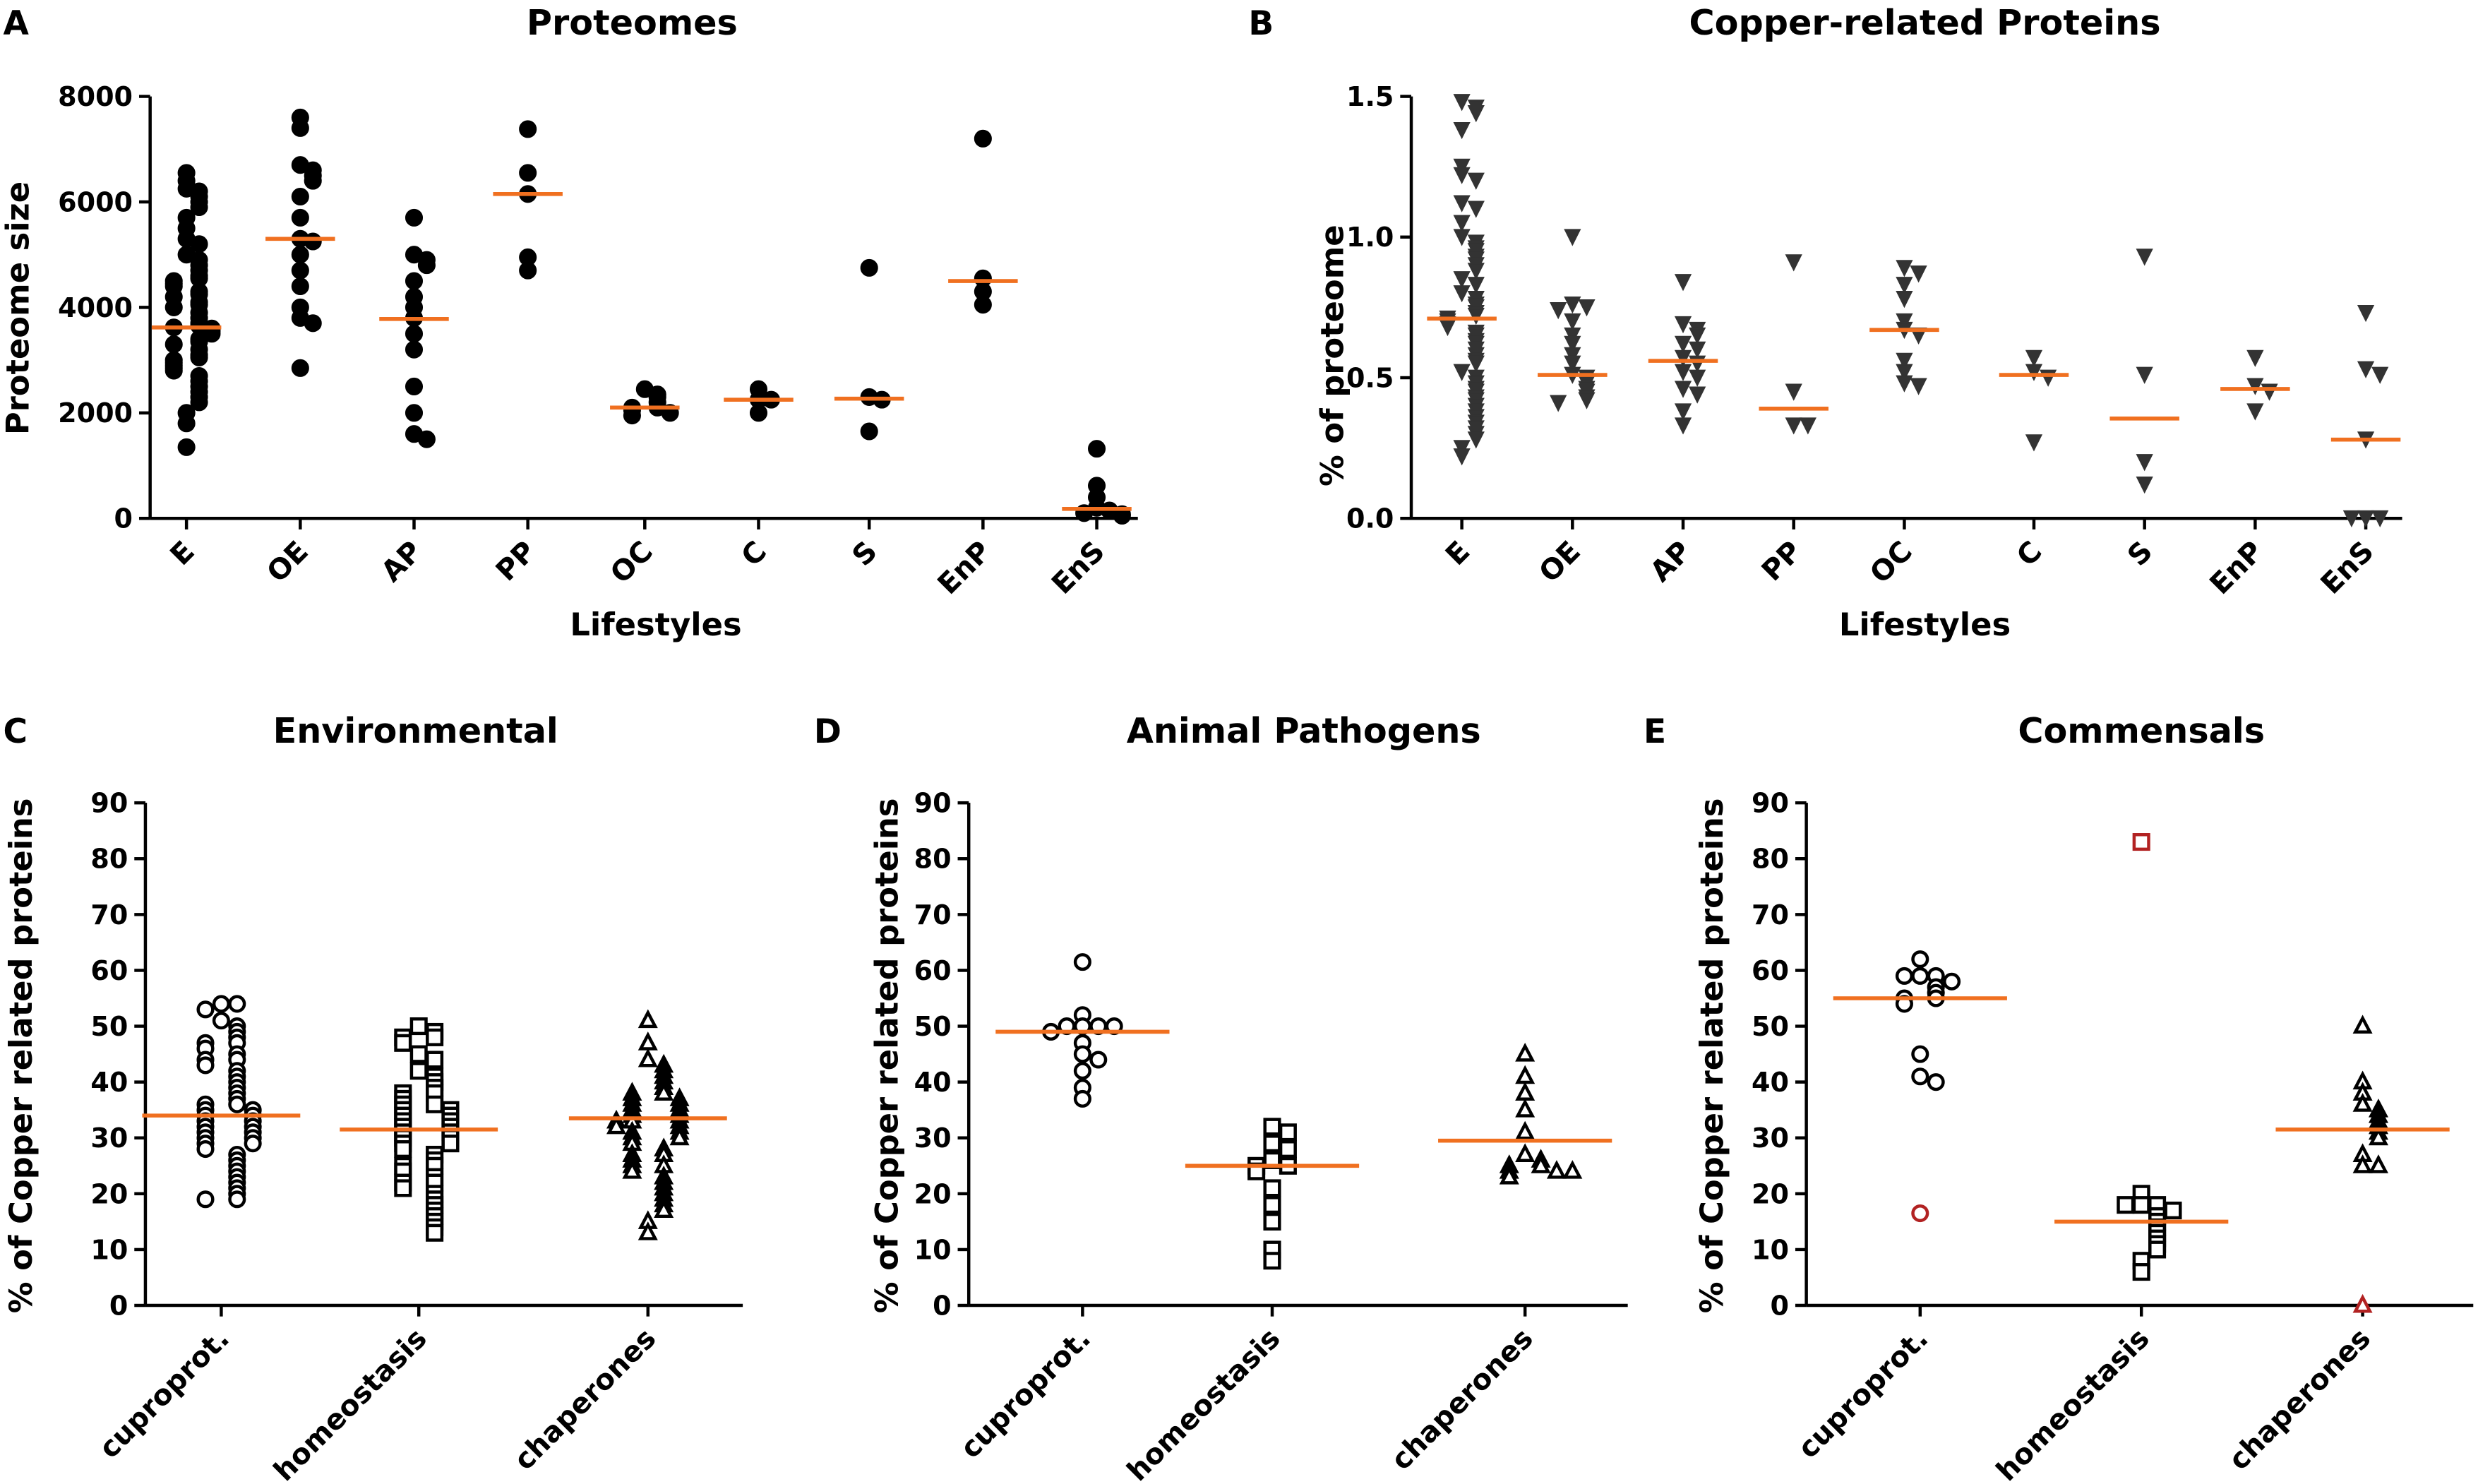 This screenshot has width=2478, height=1484. I want to click on y-tick-label: 60, so click(933, 971).